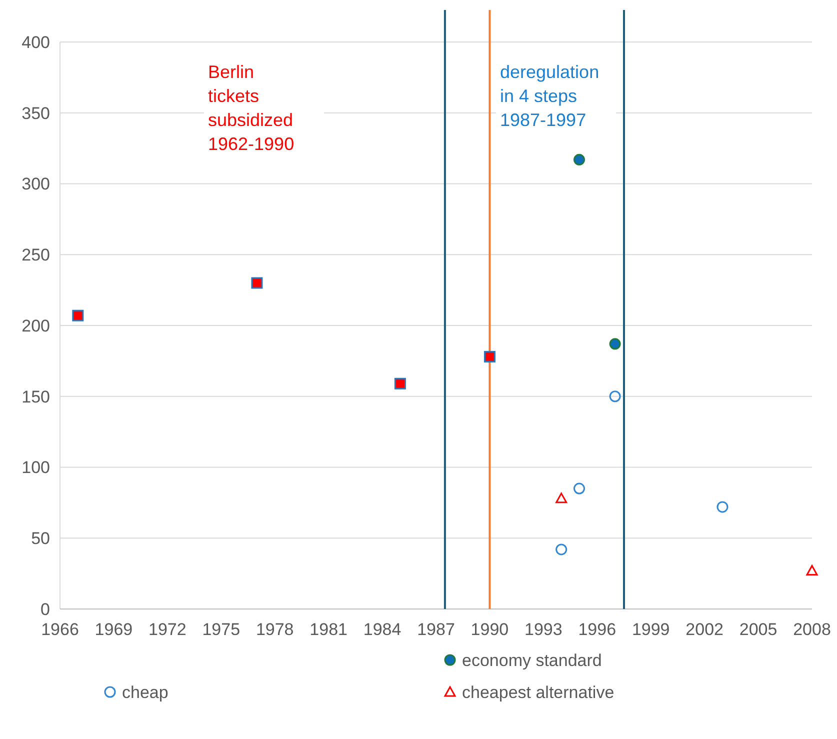  What do you see at coordinates (382, 629) in the screenshot?
I see `x-tick-label: 1984` at bounding box center [382, 629].